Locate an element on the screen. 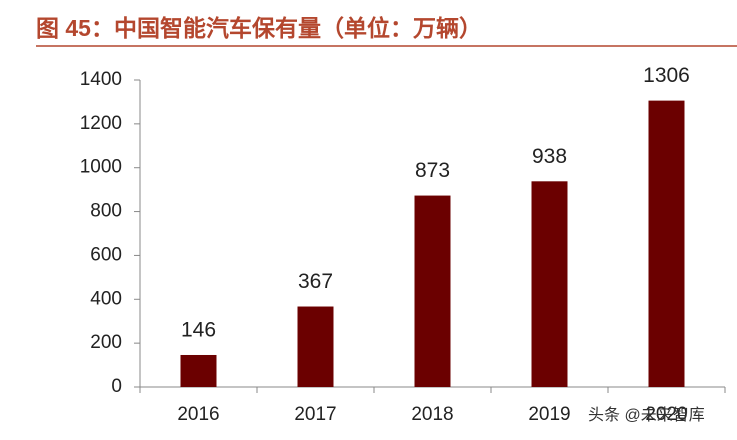 This screenshot has height=440, width=737. x-tick-label: 2016 is located at coordinates (198, 414).